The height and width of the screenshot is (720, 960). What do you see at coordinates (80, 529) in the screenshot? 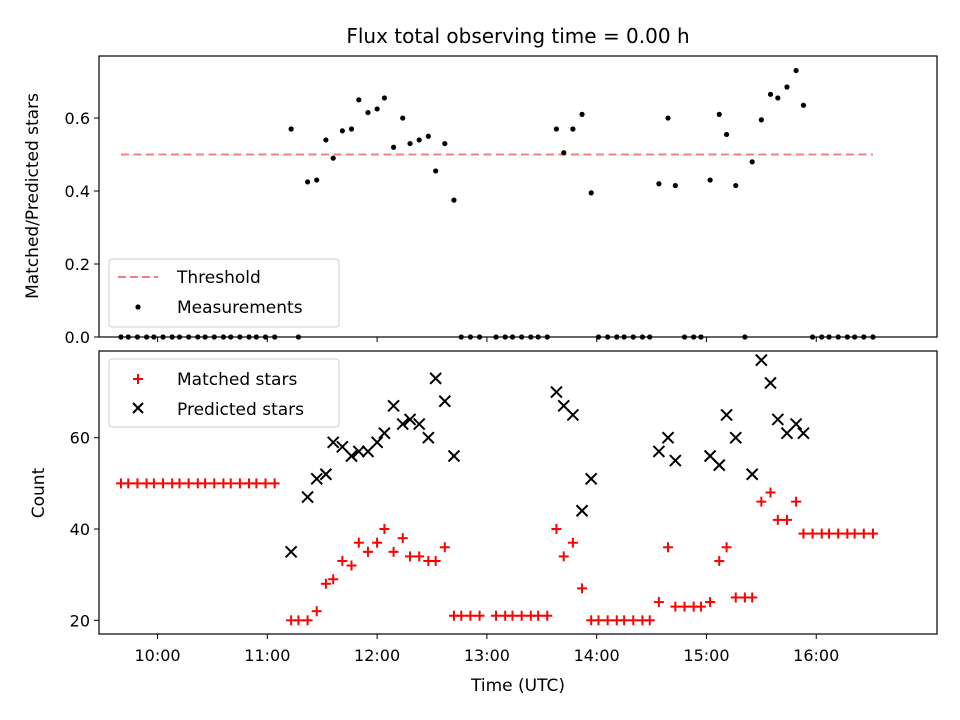
I see `y-tick-label: 40` at bounding box center [80, 529].